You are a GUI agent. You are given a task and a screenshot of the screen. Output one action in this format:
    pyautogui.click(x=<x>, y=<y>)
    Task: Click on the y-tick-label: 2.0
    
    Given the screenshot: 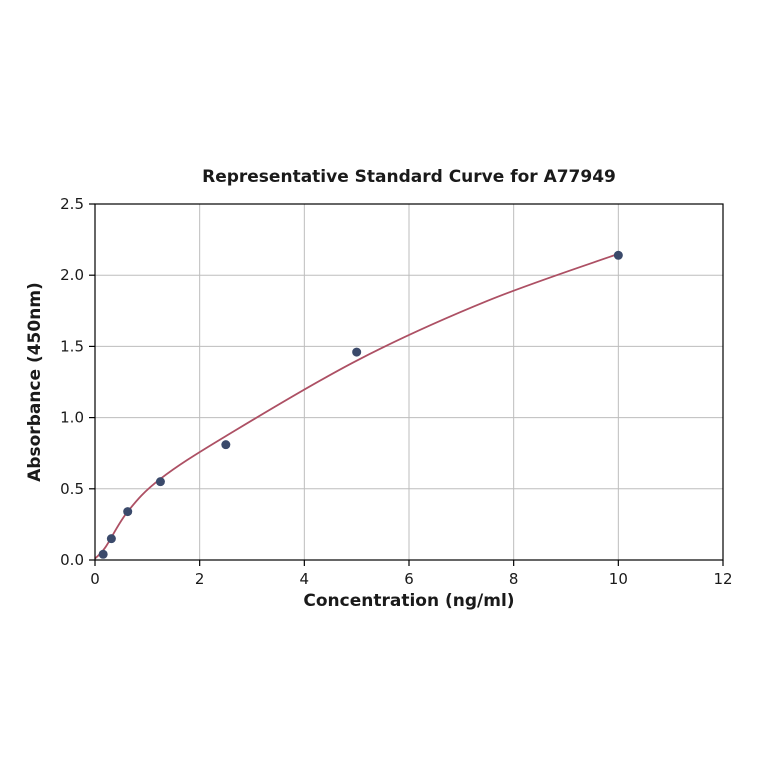 What is the action you would take?
    pyautogui.click(x=72, y=275)
    